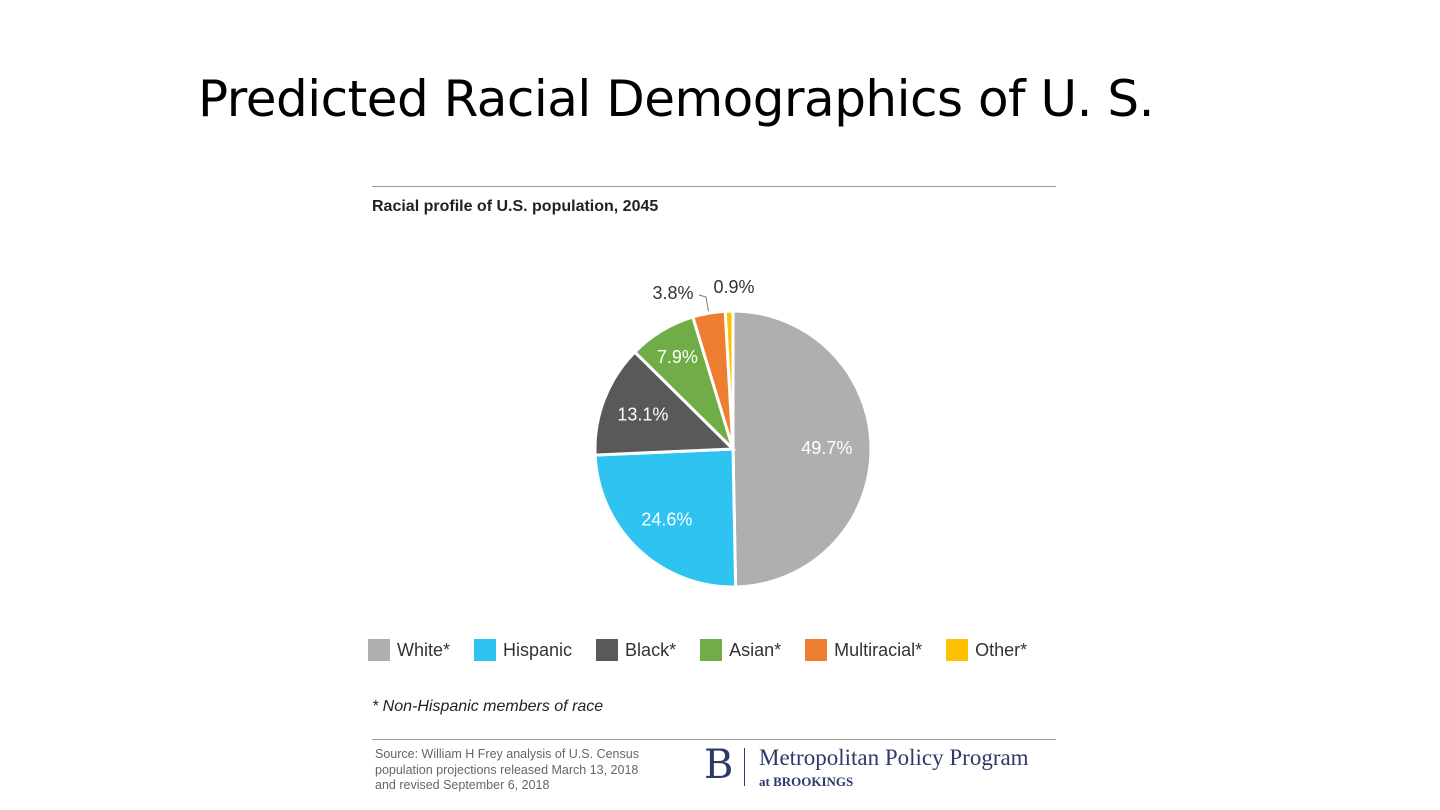 This screenshot has height=810, width=1440. Describe the element at coordinates (1001, 649) in the screenshot. I see `legend-label: Other*` at that location.